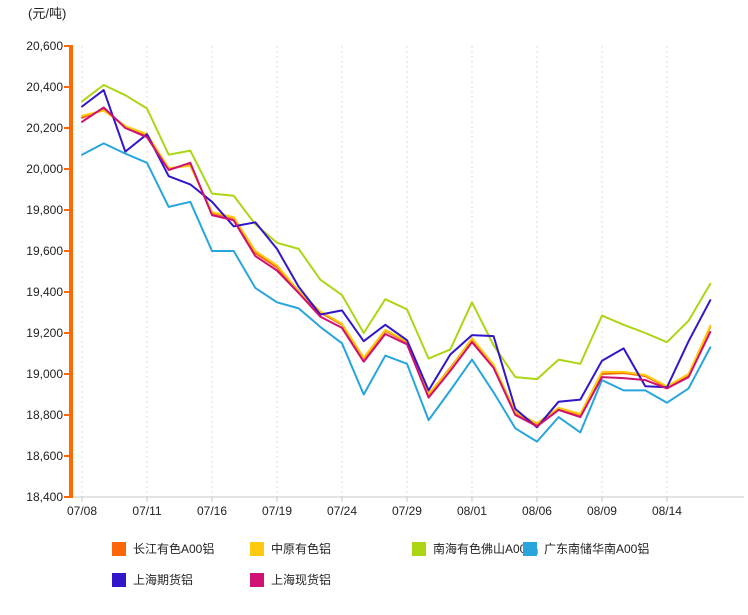  I want to click on x-axis-tick-label: 08/06, so click(537, 511).